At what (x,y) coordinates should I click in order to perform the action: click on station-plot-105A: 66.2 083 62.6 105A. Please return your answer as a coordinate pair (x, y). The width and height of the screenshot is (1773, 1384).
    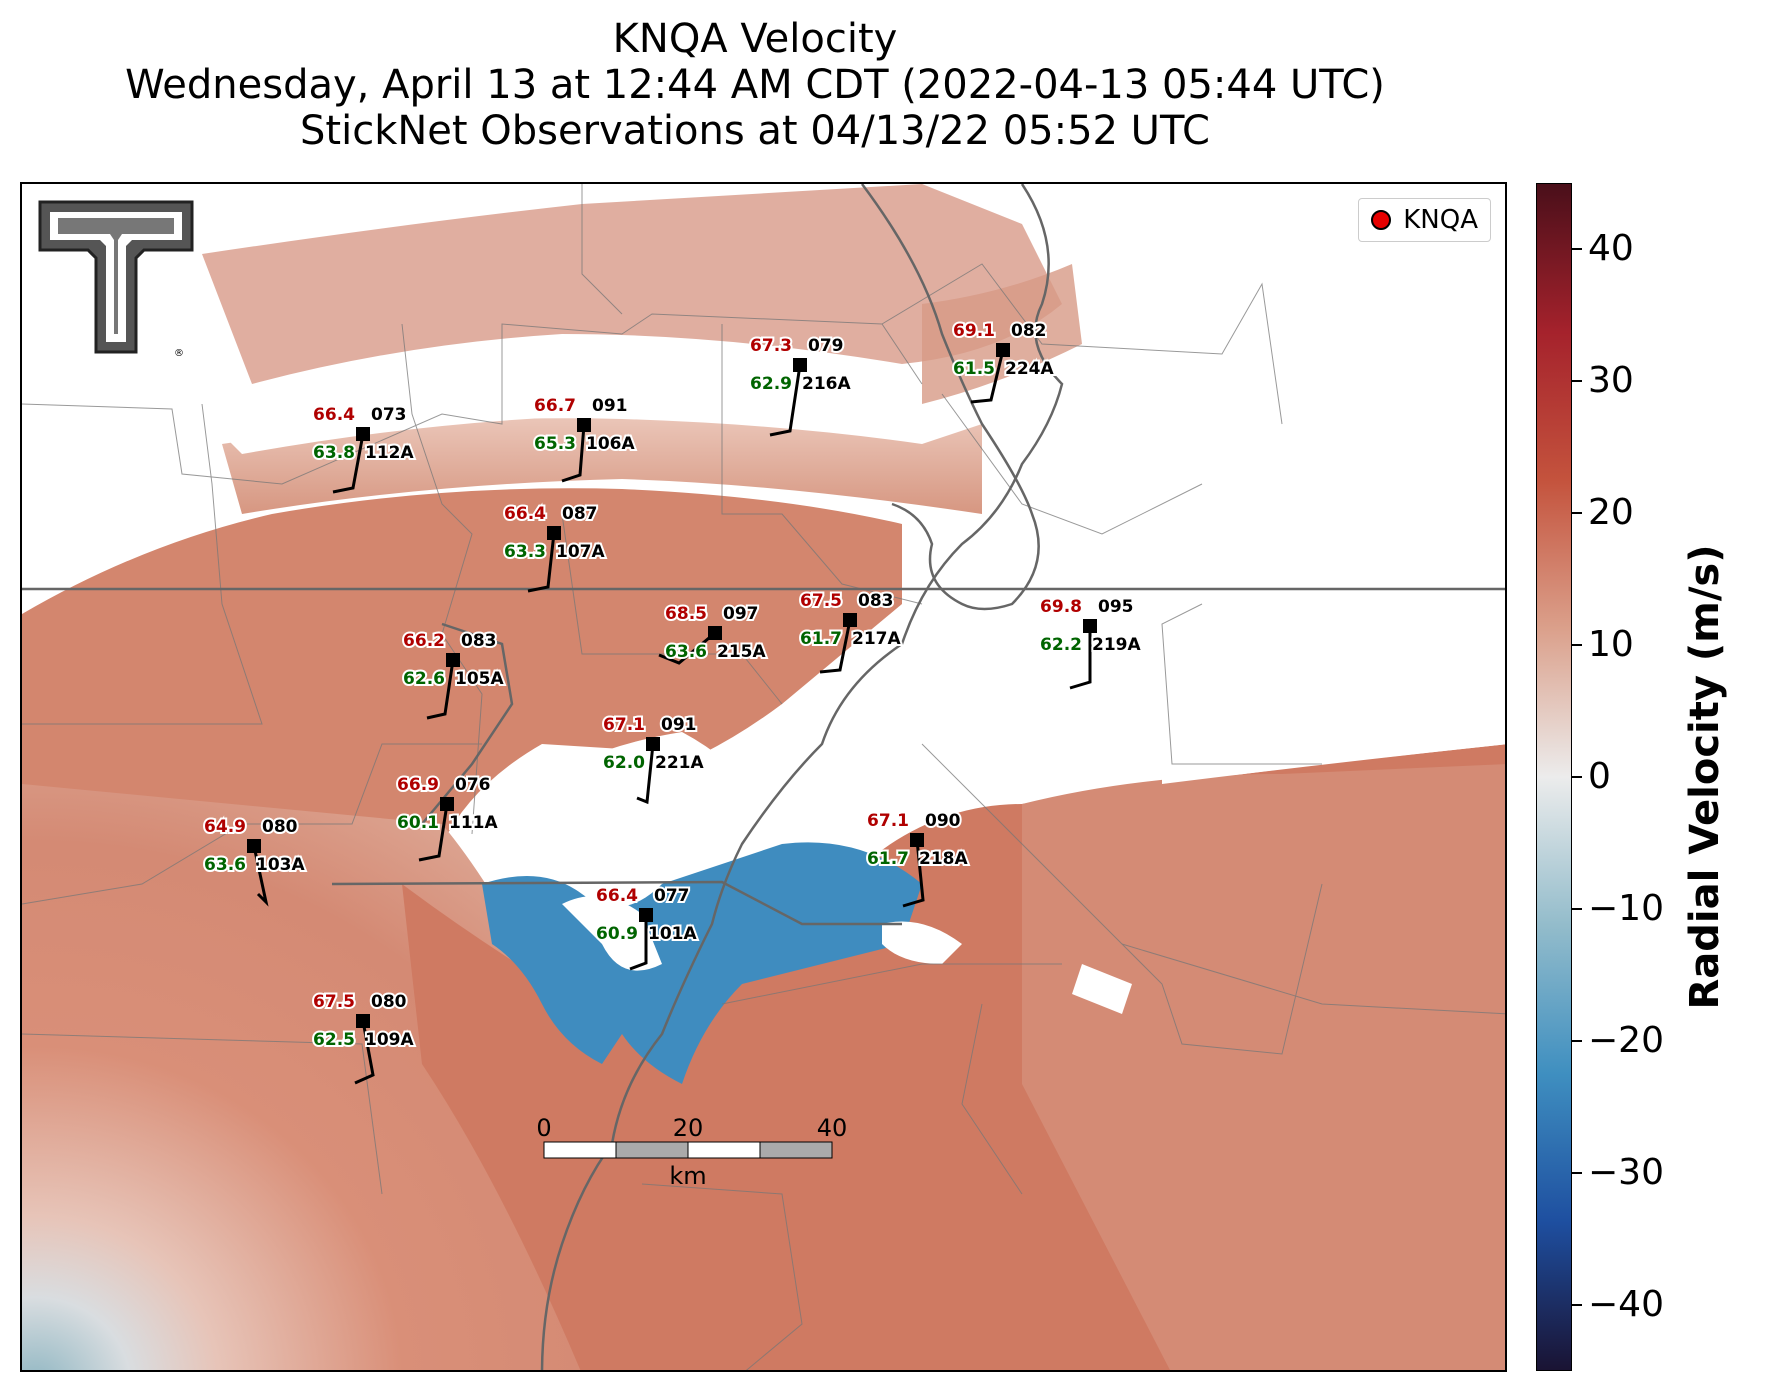
    Looking at the image, I should click on (453, 674).